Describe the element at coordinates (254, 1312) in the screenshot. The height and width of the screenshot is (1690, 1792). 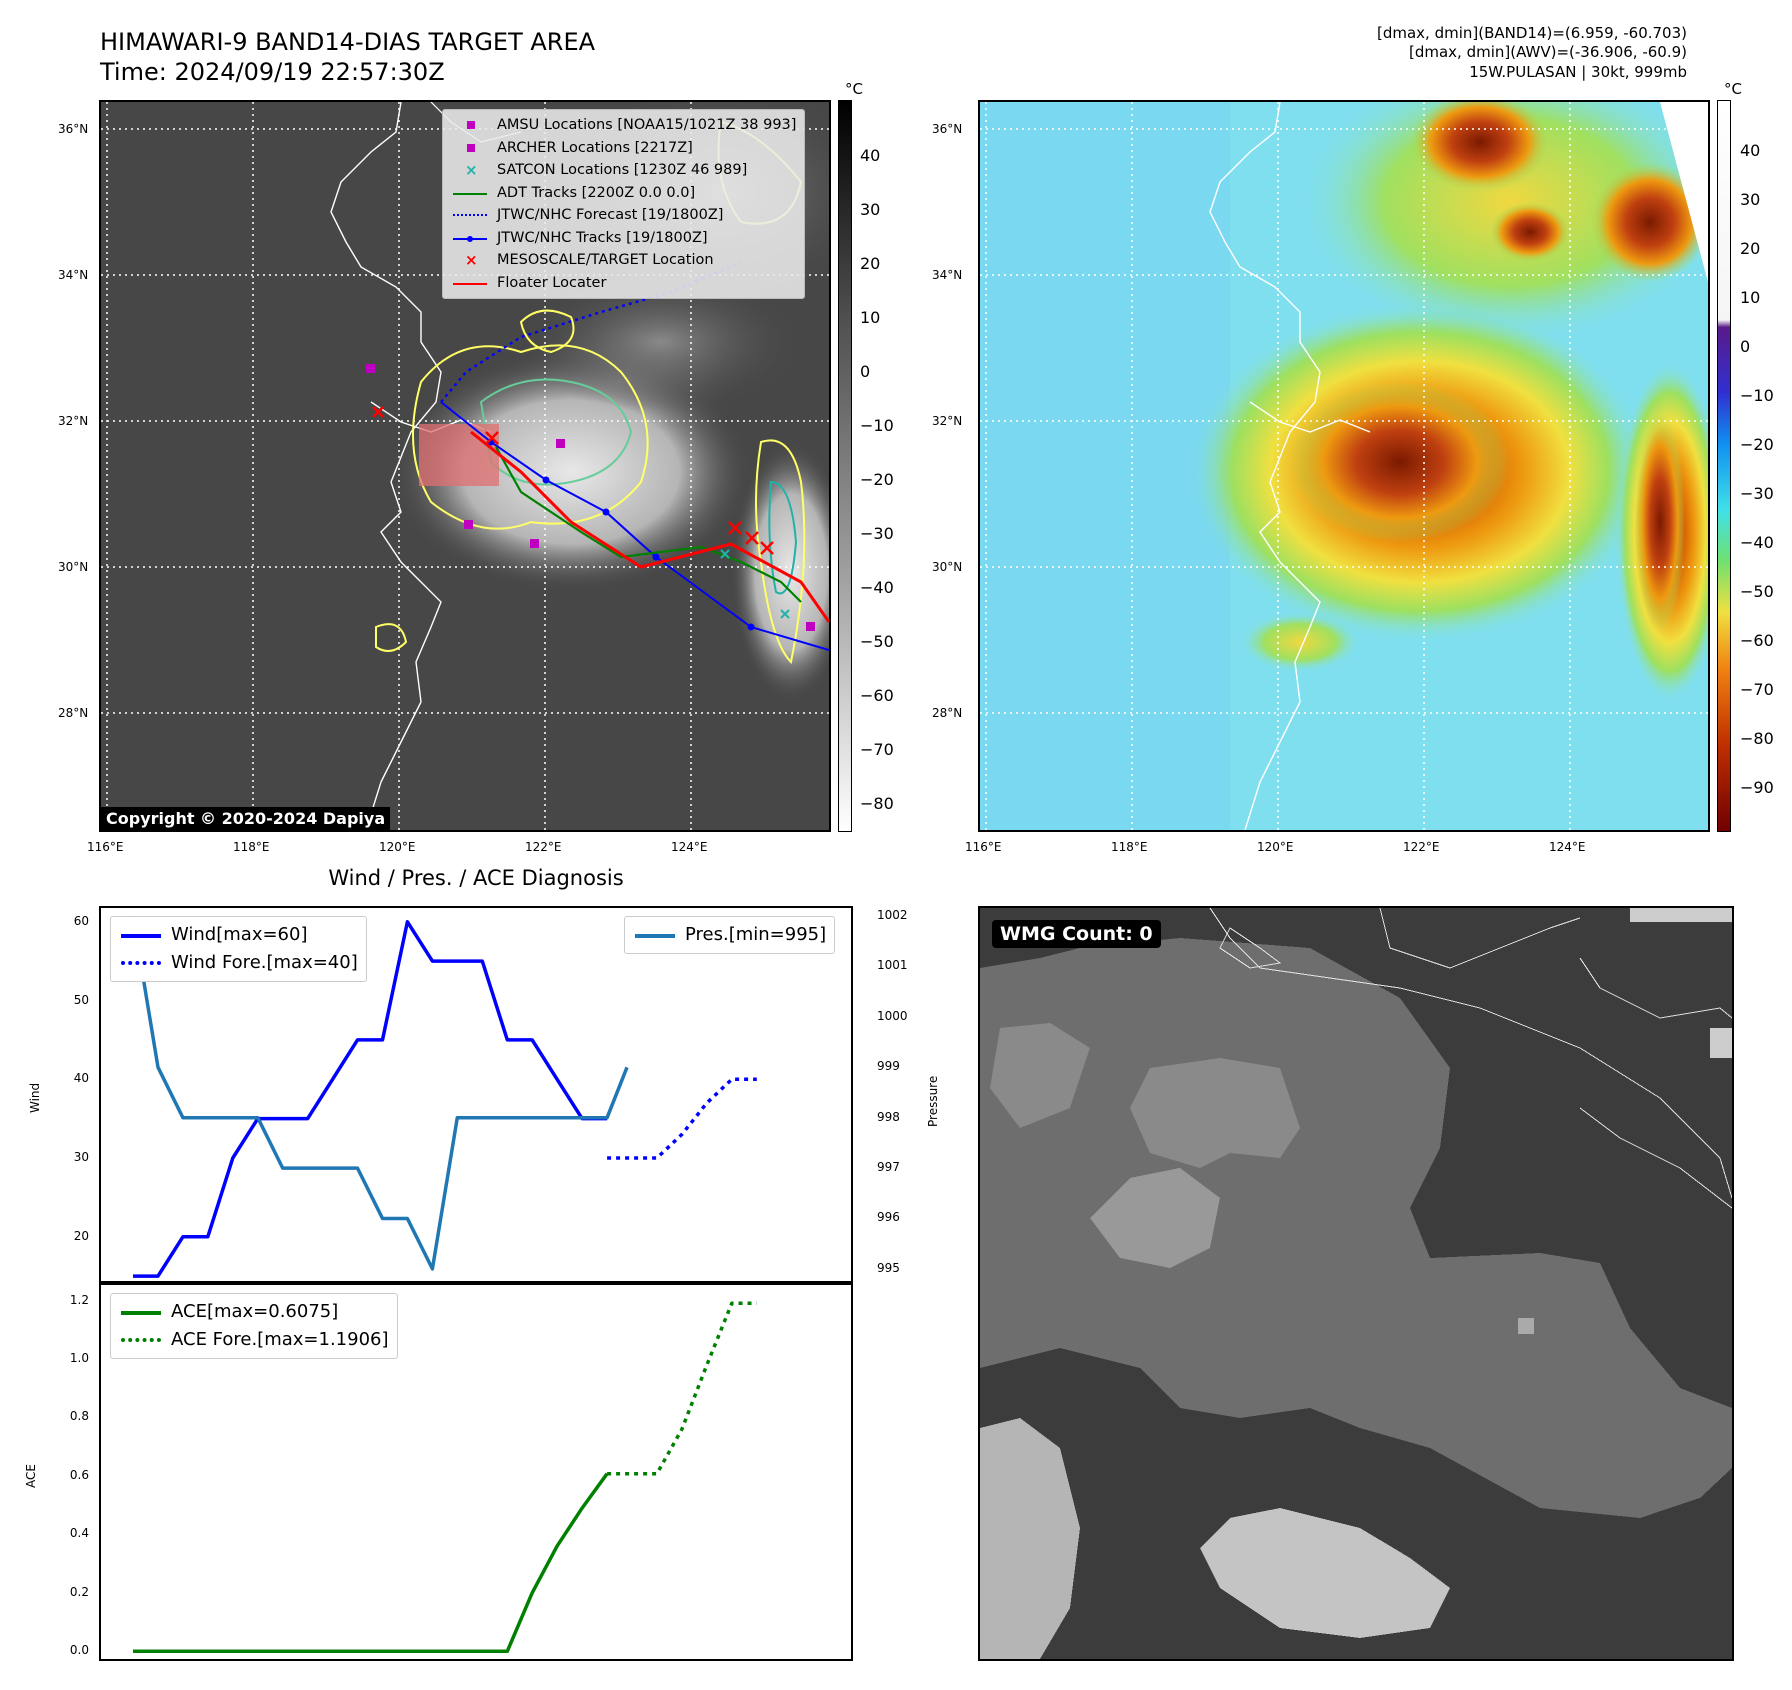
I see `legend-entry-ace: ACE[max=0.6075]` at that location.